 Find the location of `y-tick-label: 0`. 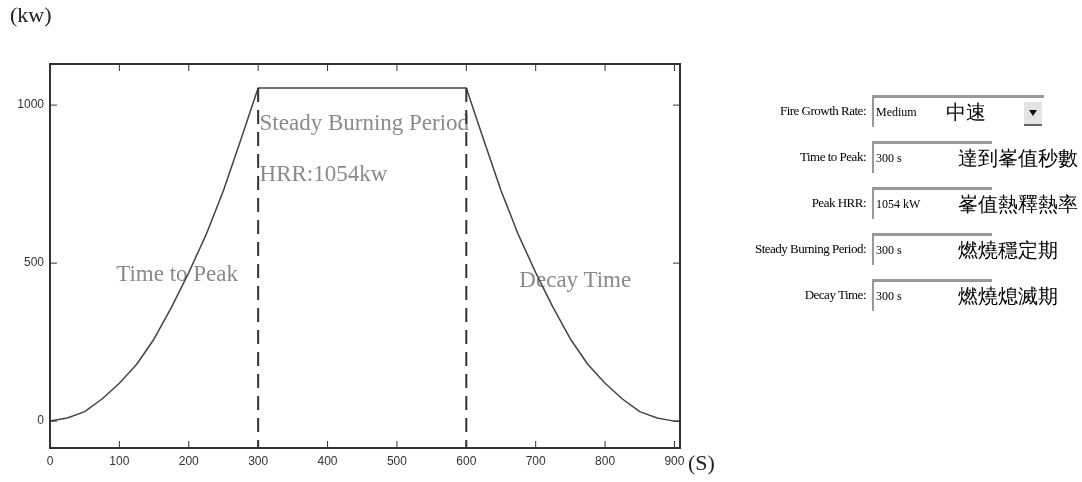

y-tick-label: 0 is located at coordinates (41, 420).